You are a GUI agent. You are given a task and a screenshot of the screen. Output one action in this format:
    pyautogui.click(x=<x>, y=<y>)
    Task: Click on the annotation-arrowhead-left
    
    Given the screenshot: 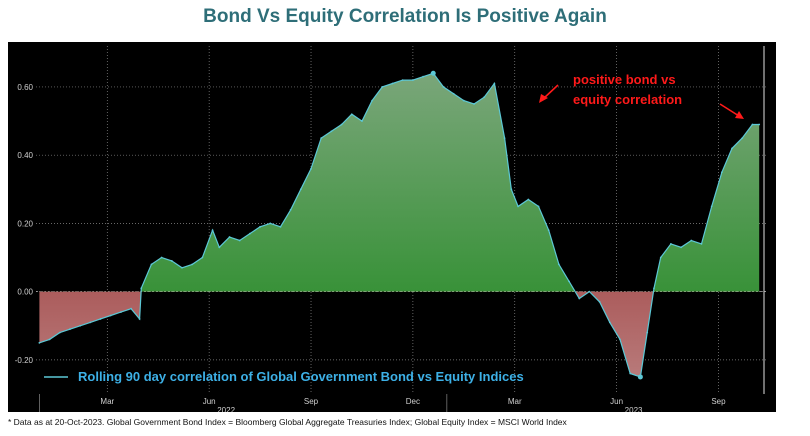 What is the action you would take?
    pyautogui.click(x=543, y=98)
    